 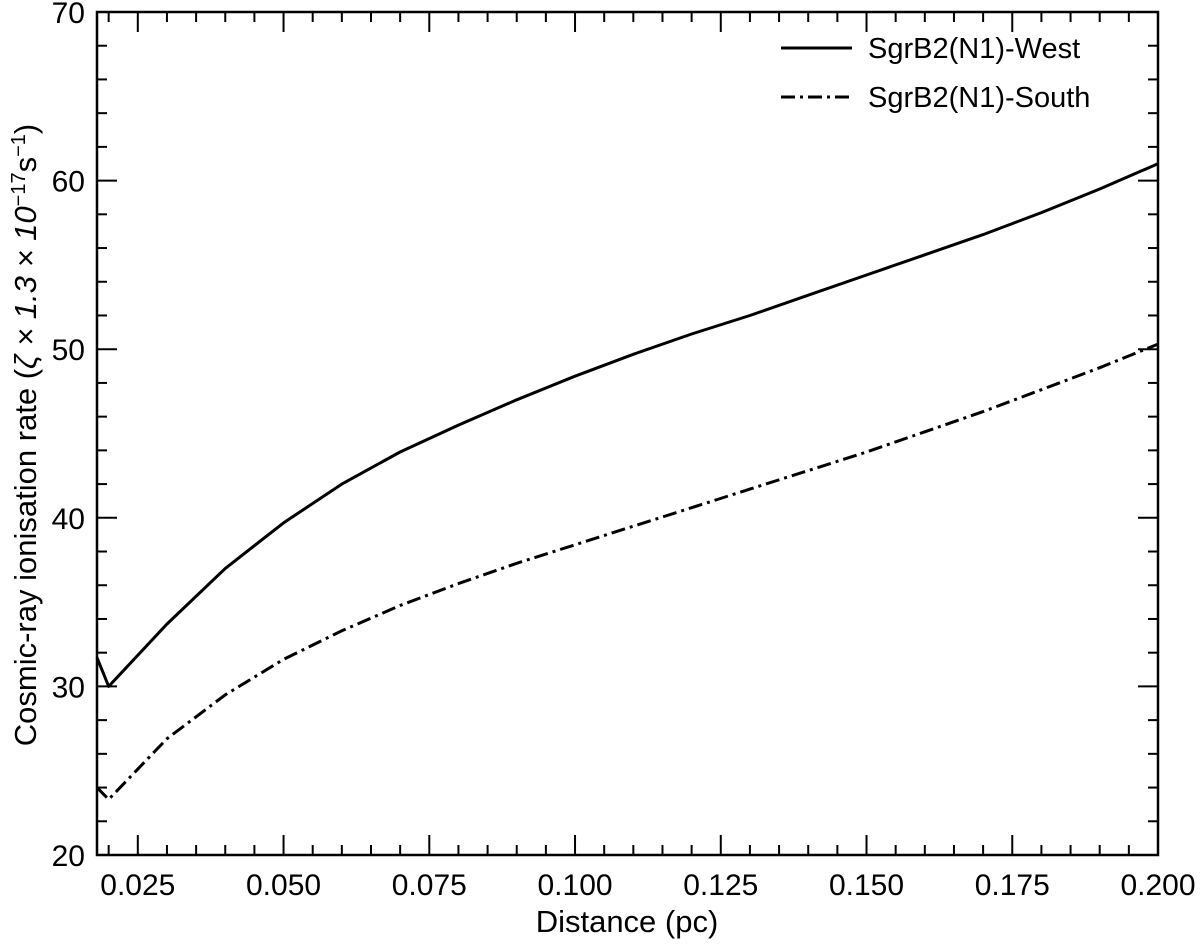 I want to click on legend-label-south: SgrB2(N1)-South, so click(x=979, y=98).